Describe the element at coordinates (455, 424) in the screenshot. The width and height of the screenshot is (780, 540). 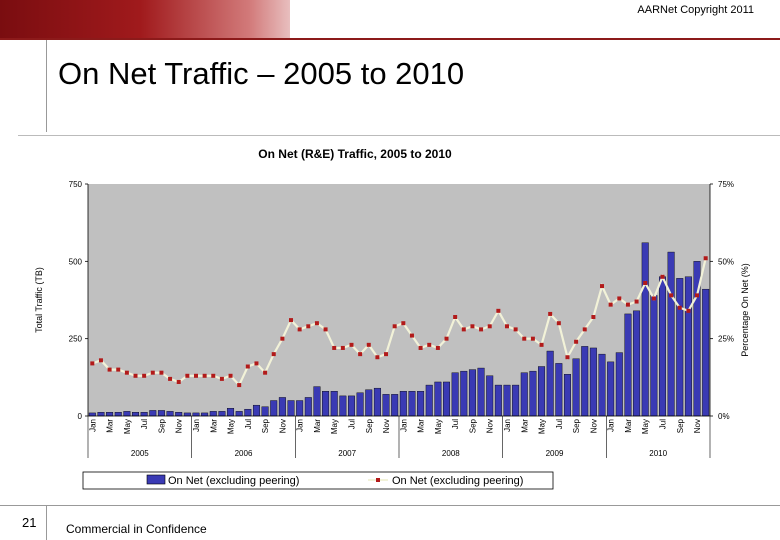
I see `month-tick-label: Jul` at that location.